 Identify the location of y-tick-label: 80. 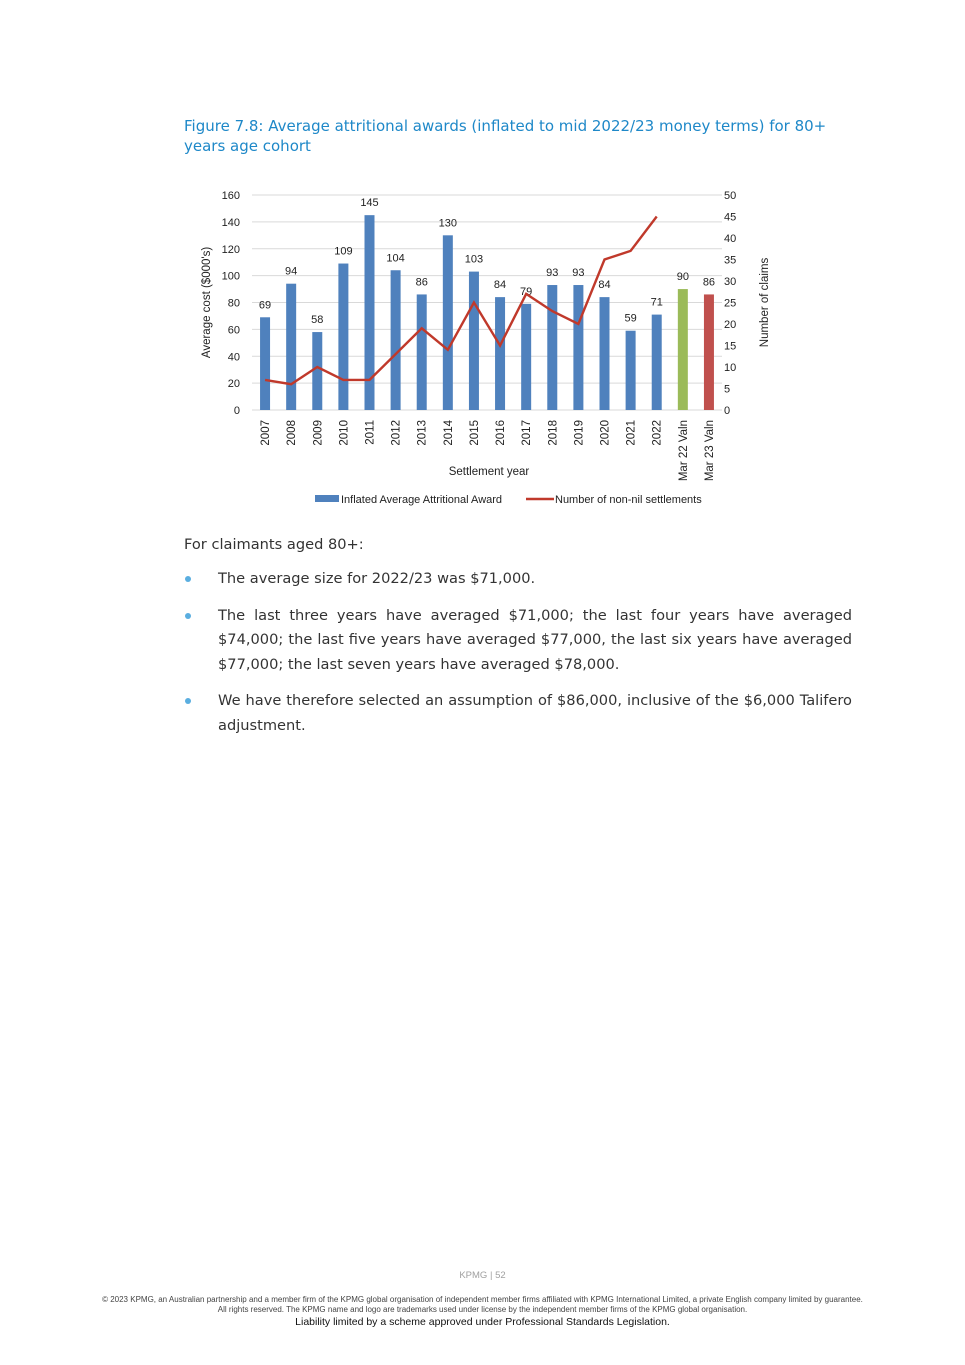
(234, 304).